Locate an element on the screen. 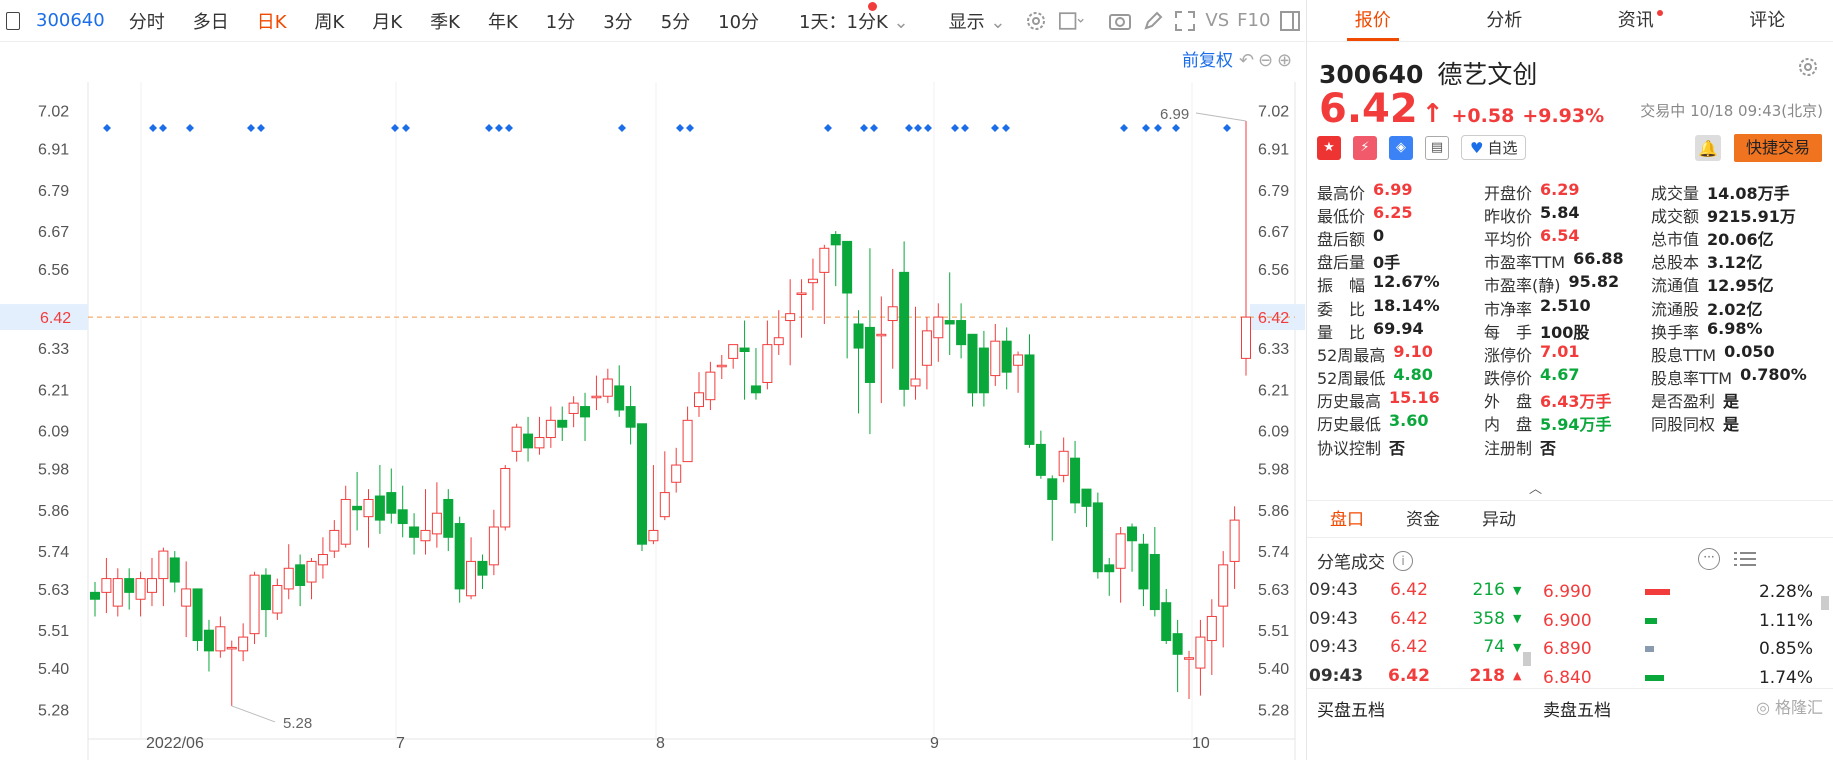 This screenshot has width=1833, height=760. period-tab: 日K is located at coordinates (271, 22).